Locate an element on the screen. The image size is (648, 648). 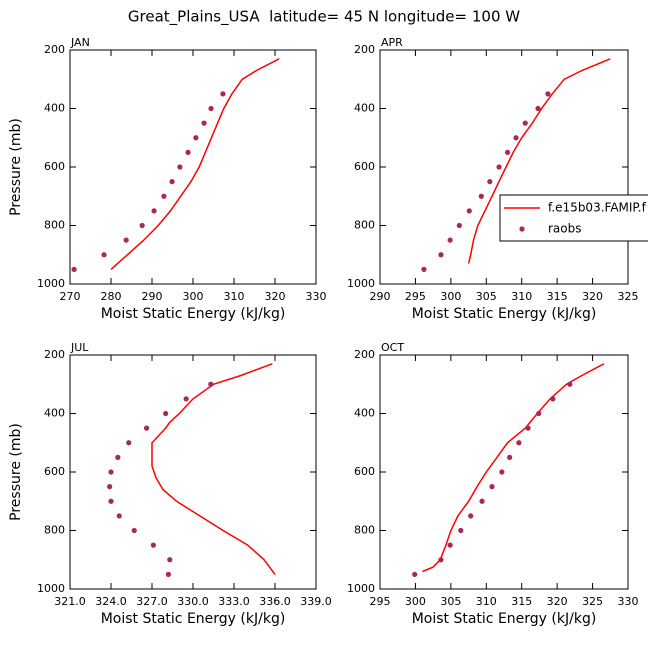
legend-label: raobs is located at coordinates (565, 229).